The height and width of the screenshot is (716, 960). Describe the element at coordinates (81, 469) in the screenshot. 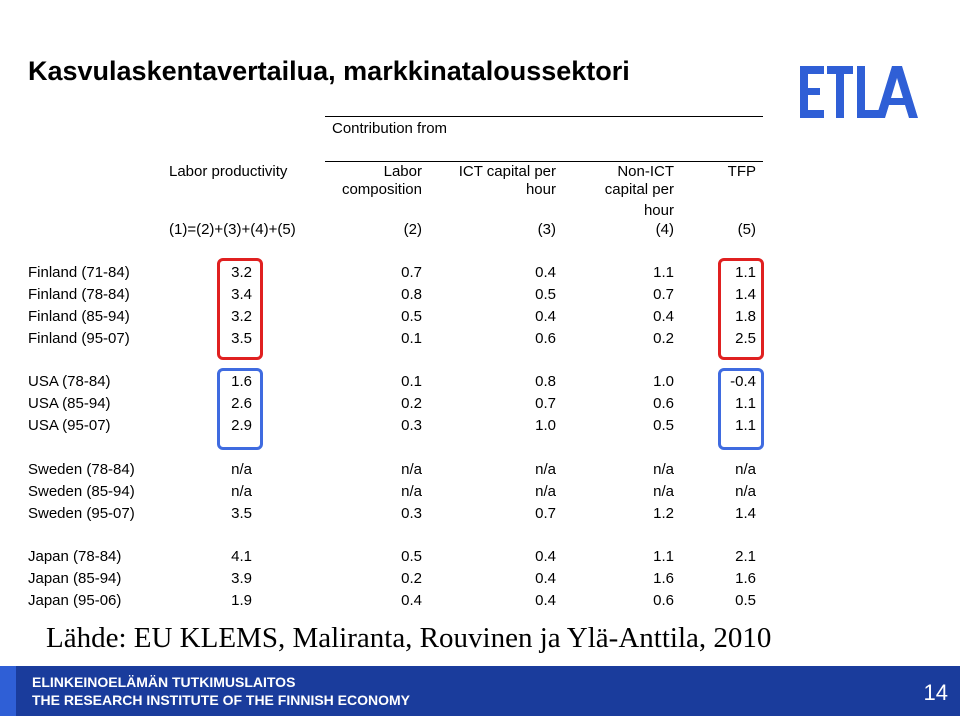

I see `row-label: Sweden (78-84)` at that location.